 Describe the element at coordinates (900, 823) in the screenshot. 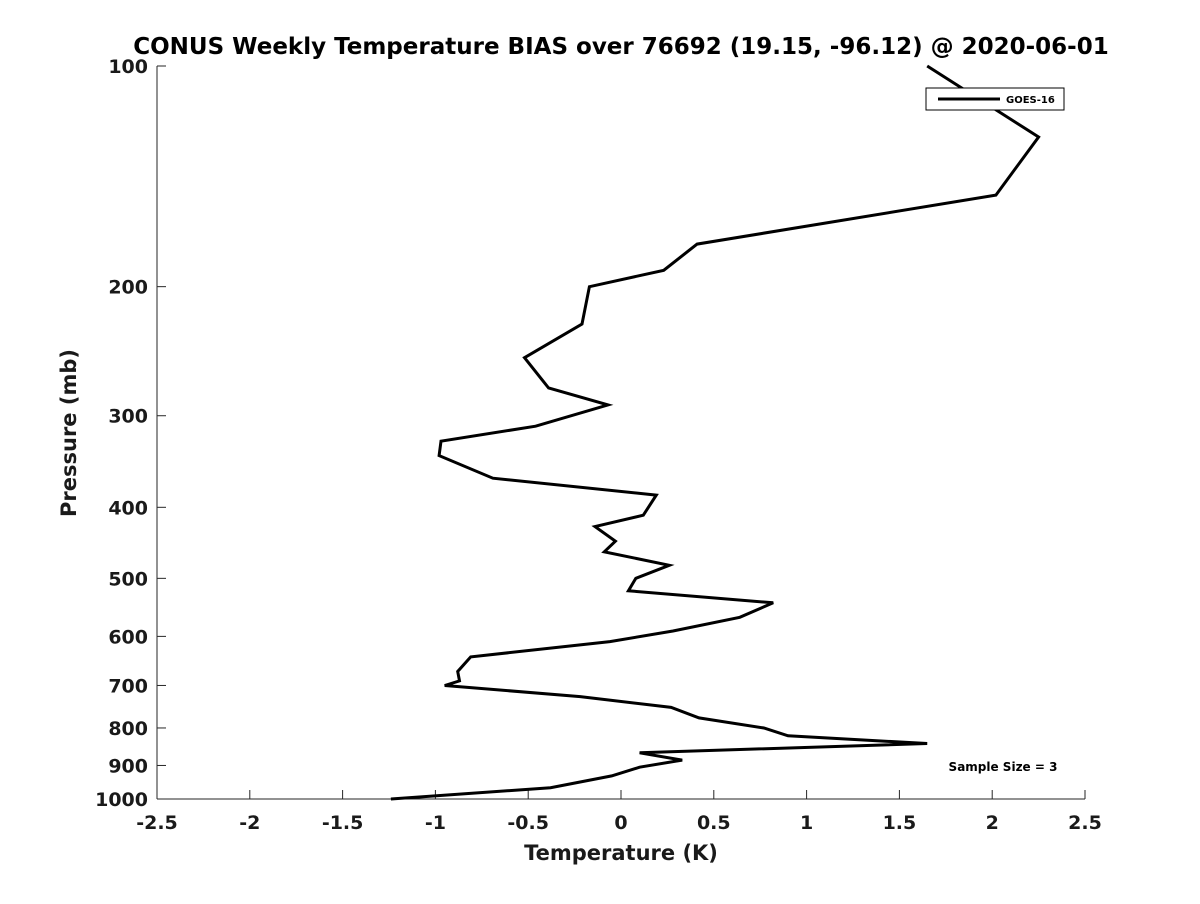

I see `x-tick-label: 1.5` at that location.